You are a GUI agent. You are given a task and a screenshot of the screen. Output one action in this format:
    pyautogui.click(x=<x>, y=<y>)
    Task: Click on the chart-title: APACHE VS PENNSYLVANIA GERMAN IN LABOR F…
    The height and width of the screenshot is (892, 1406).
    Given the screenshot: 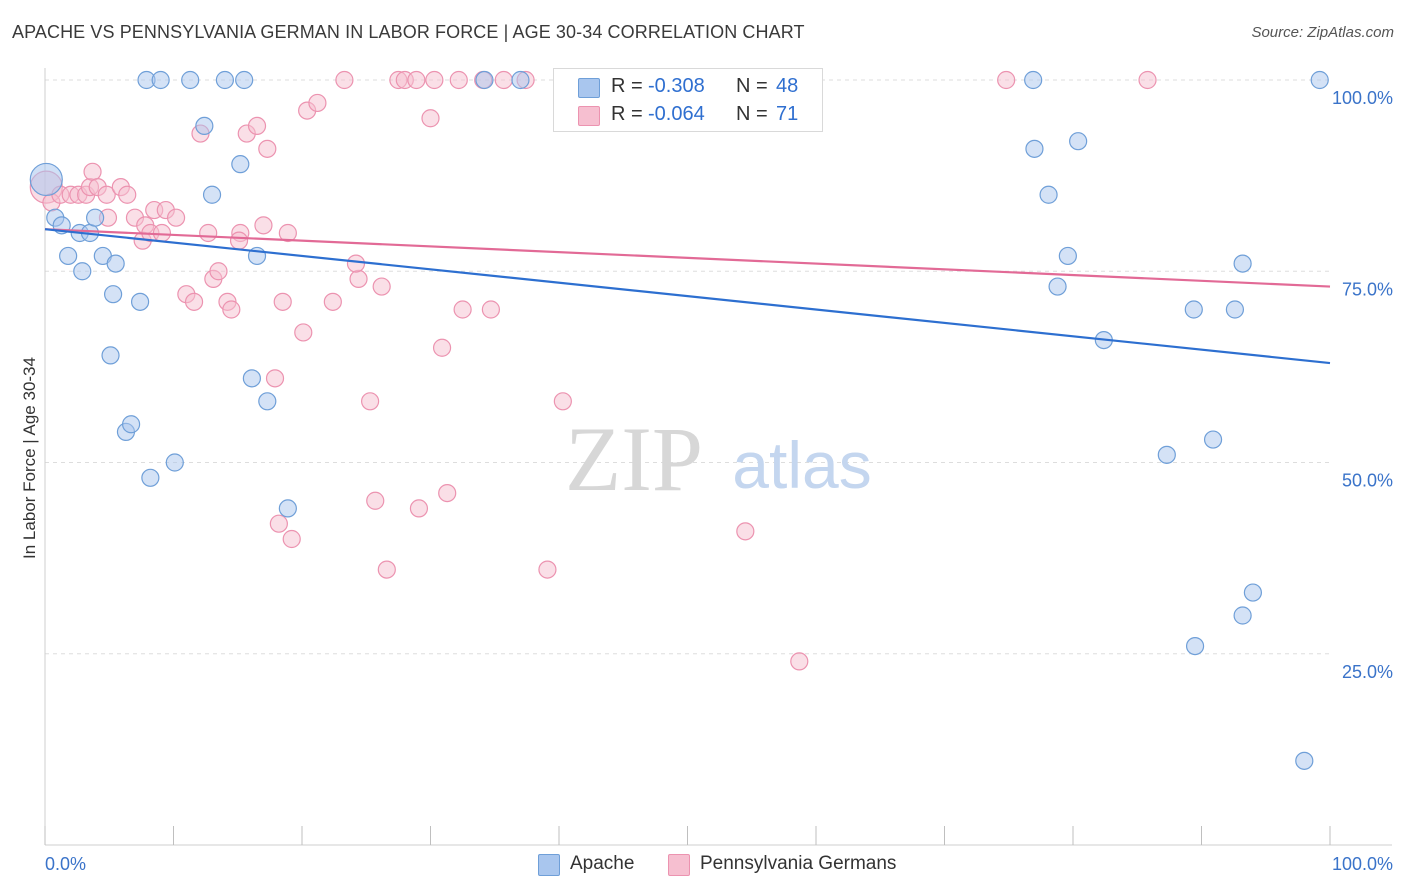 What is the action you would take?
    pyautogui.click(x=408, y=32)
    